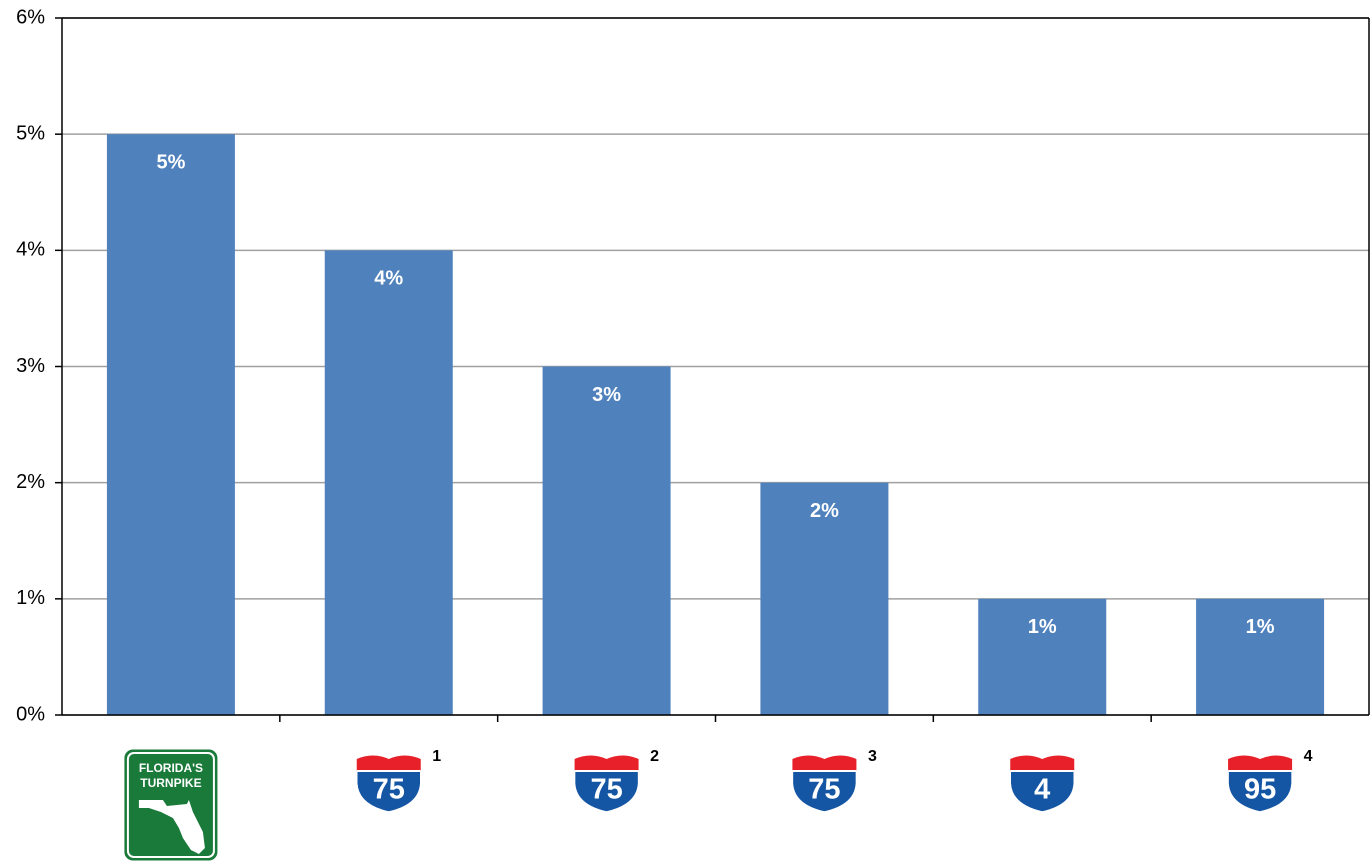  Describe the element at coordinates (171, 827) in the screenshot. I see `florida-shape` at that location.